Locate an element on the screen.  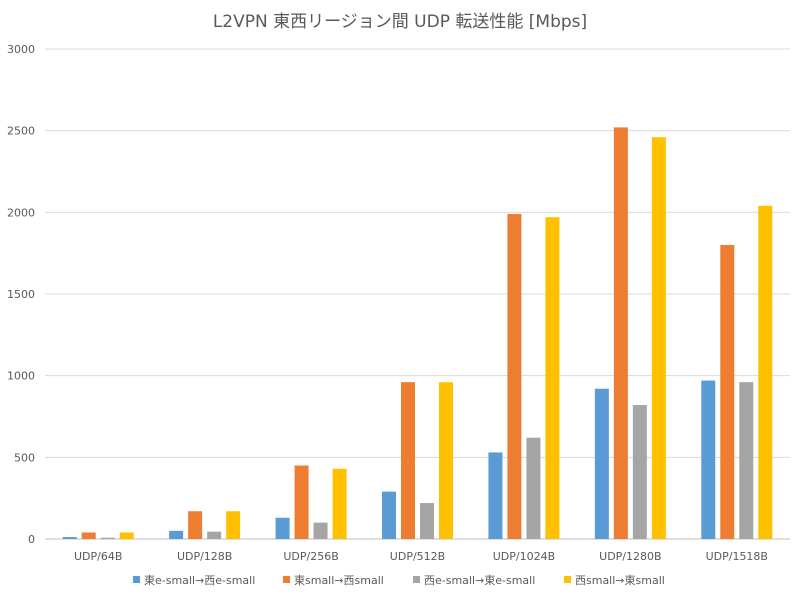
bar-1-udp-256b is located at coordinates (282, 528).